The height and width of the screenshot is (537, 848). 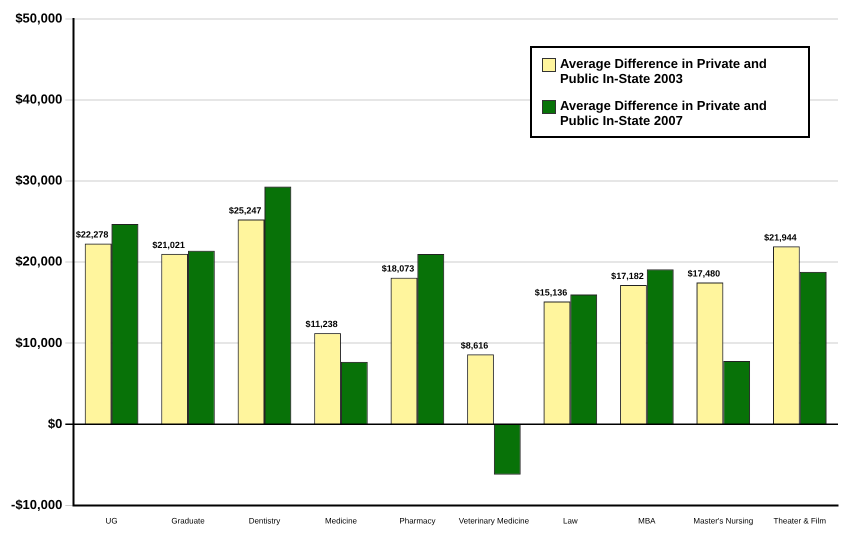 I want to click on y-tick-label: -$10,000, so click(x=36, y=504).